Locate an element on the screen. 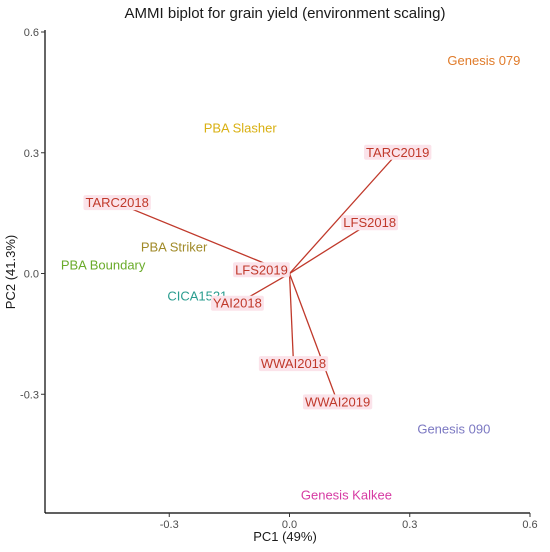 The width and height of the screenshot is (550, 552). environment-label: TARC2018 is located at coordinates (117, 203).